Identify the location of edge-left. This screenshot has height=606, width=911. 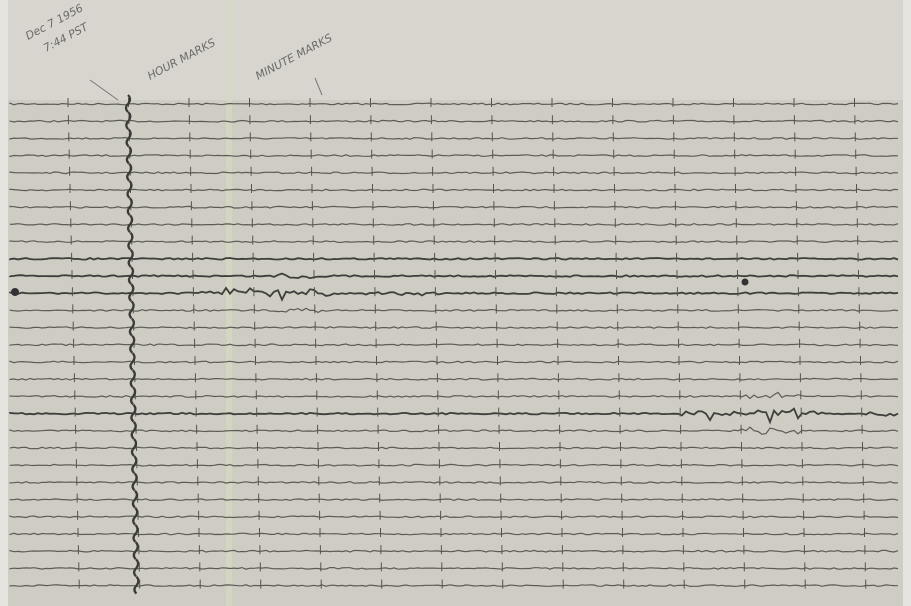
(4, 303).